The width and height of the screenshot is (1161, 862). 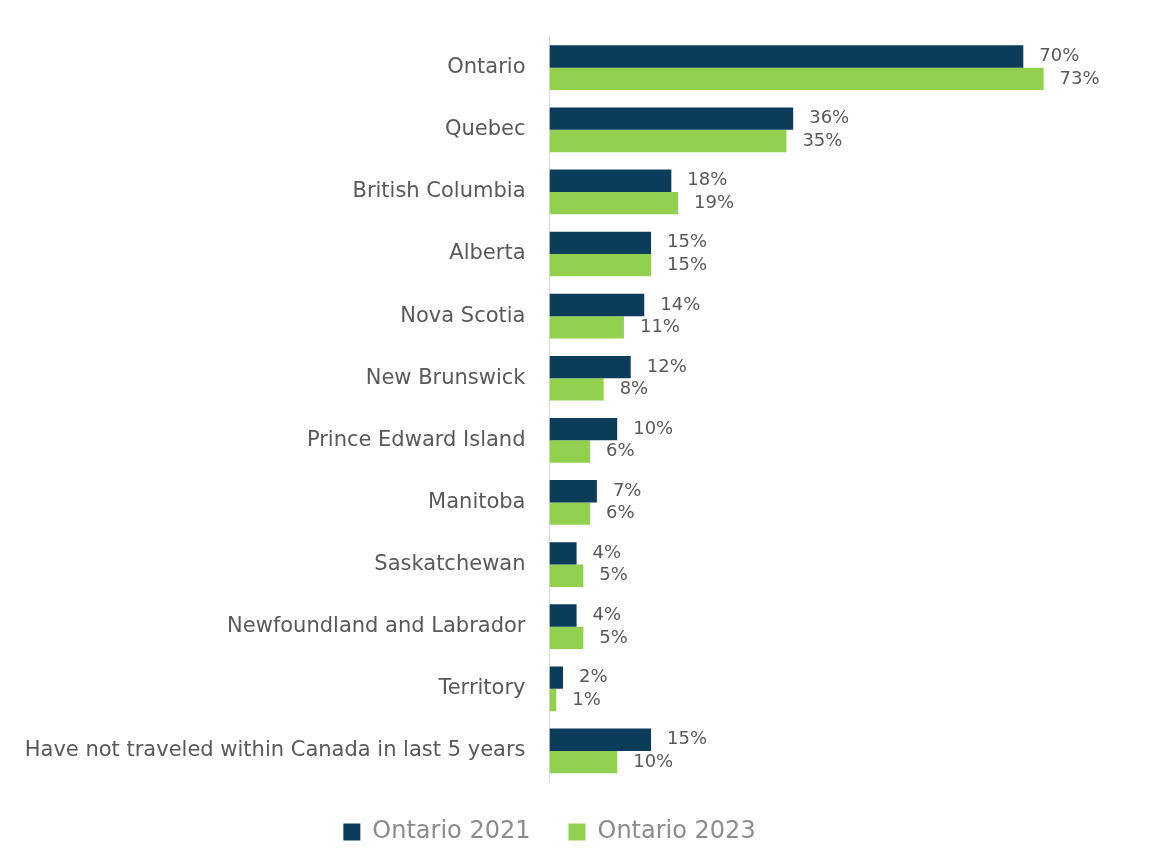 What do you see at coordinates (481, 687) in the screenshot?
I see `y-tick-label: Territory` at bounding box center [481, 687].